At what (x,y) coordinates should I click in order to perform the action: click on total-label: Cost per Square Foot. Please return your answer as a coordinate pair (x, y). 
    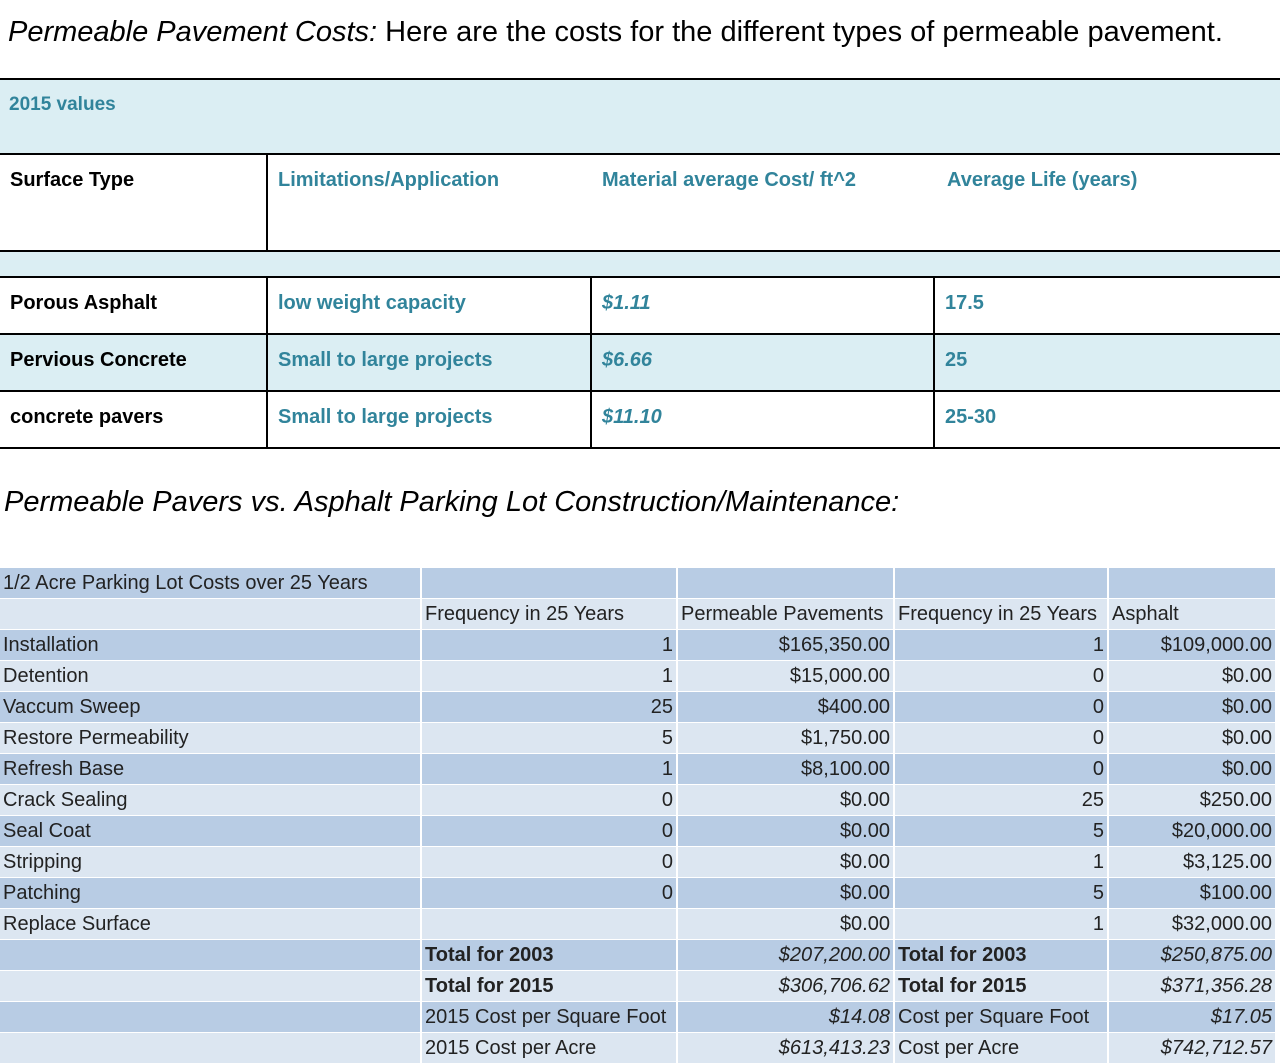
    Looking at the image, I should click on (1001, 1017).